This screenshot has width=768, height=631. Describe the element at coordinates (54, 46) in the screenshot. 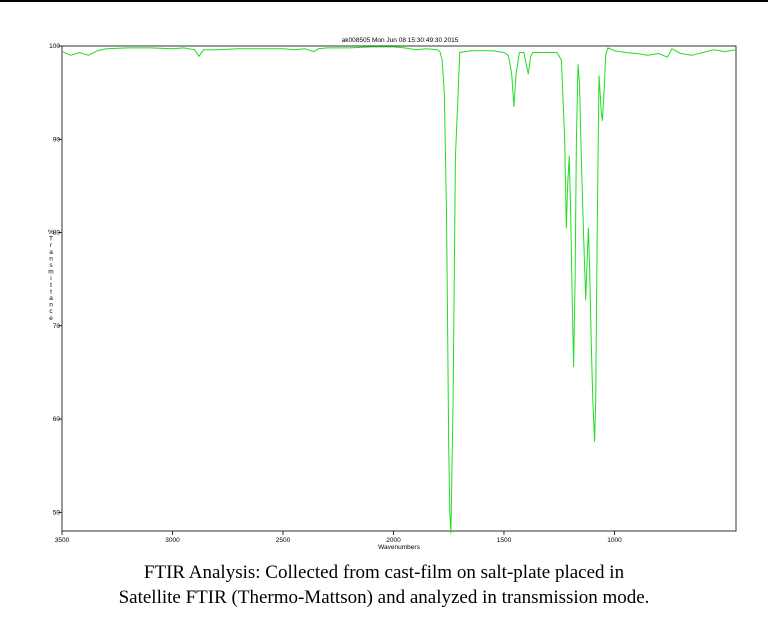

I see `y-tick-label: 100` at that location.